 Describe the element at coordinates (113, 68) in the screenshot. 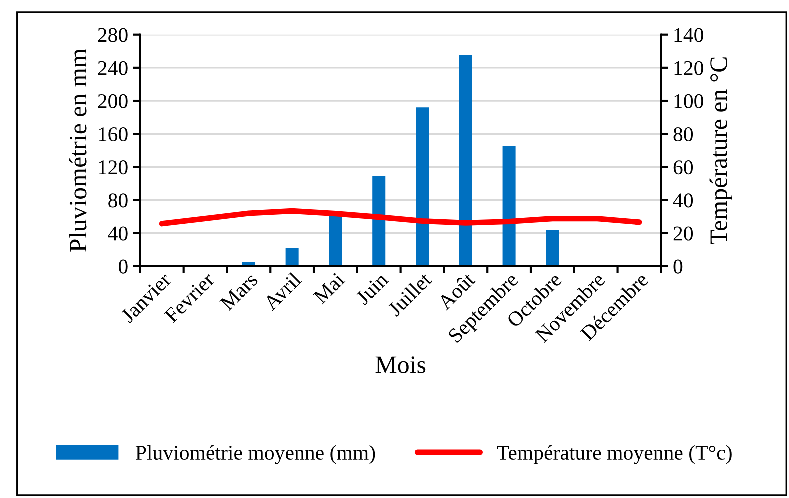

I see `y-tick-label: 240` at that location.